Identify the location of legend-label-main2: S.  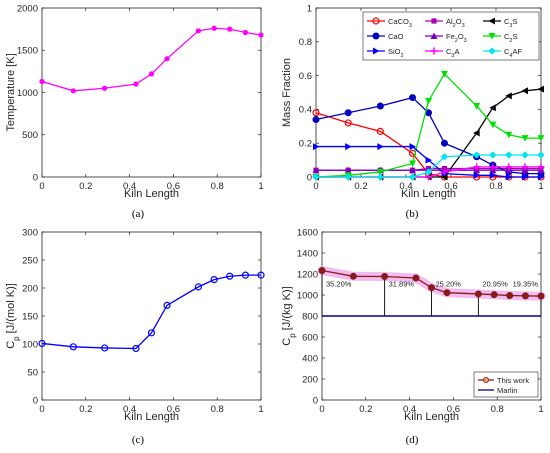
(514, 21).